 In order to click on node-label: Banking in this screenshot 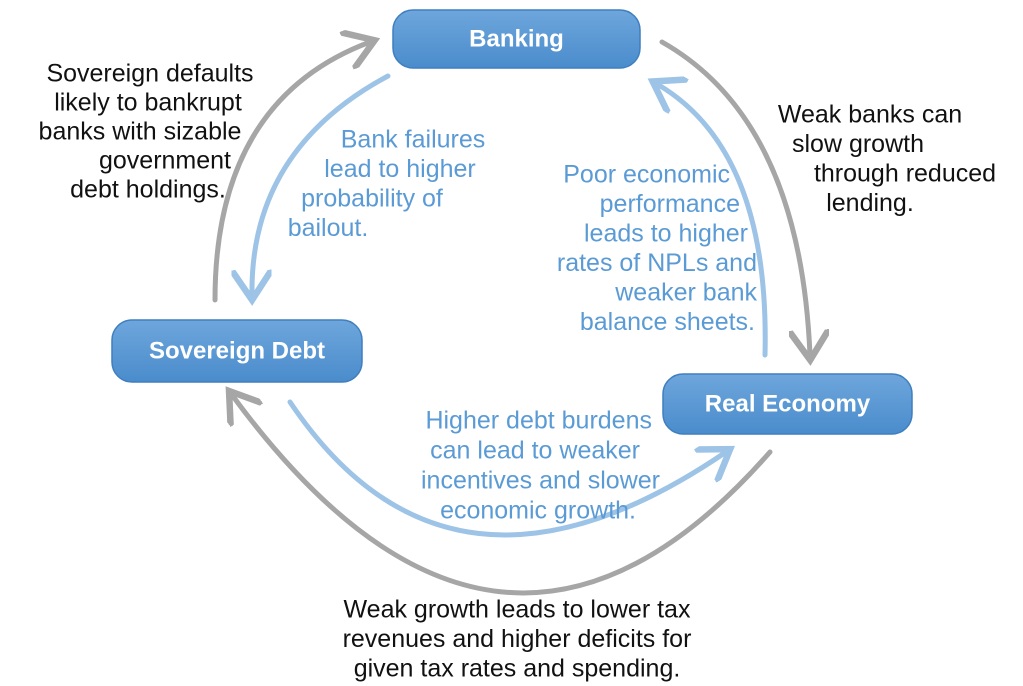, I will do `click(516, 38)`.